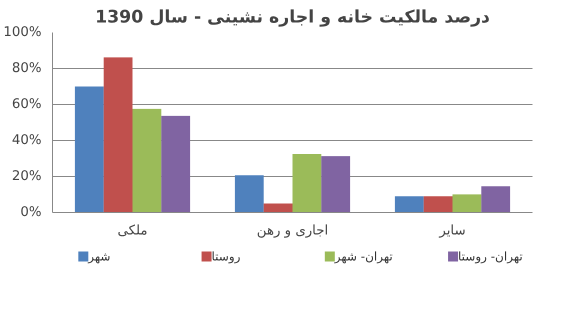  Describe the element at coordinates (31, 212) in the screenshot. I see `y-tick-label: 0%` at that location.